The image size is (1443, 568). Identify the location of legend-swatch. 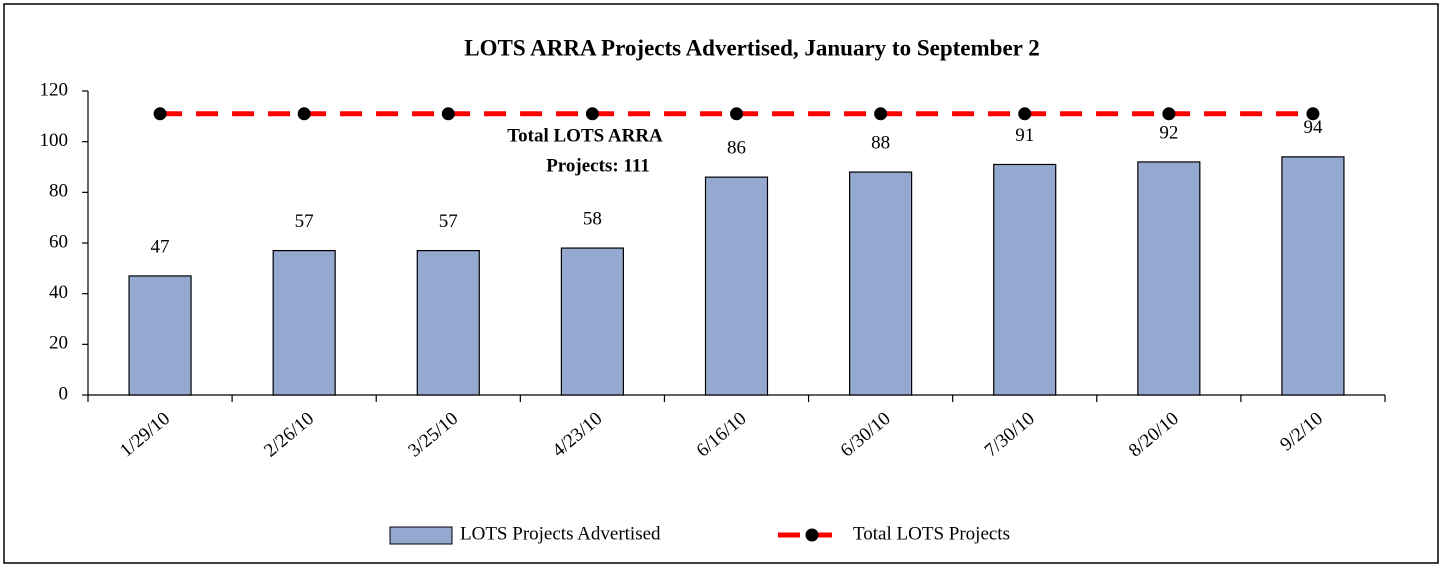
(421, 535).